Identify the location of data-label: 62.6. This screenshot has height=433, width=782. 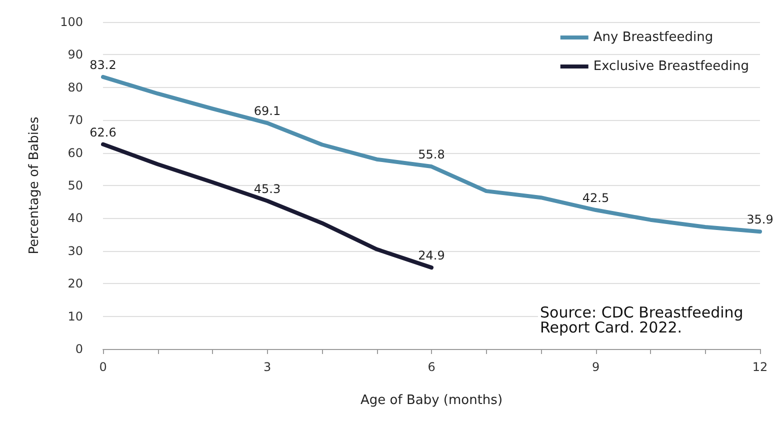
(103, 132).